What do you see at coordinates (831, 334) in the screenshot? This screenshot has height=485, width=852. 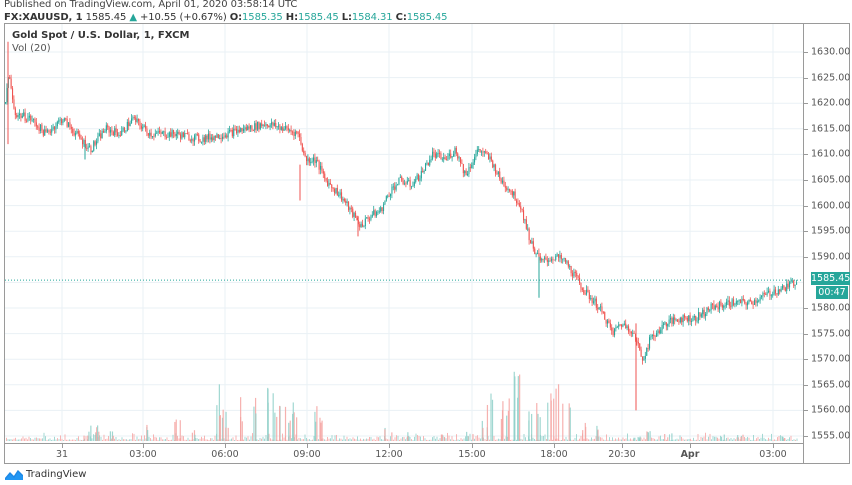 I see `price-axis-label: 1575.00` at bounding box center [831, 334].